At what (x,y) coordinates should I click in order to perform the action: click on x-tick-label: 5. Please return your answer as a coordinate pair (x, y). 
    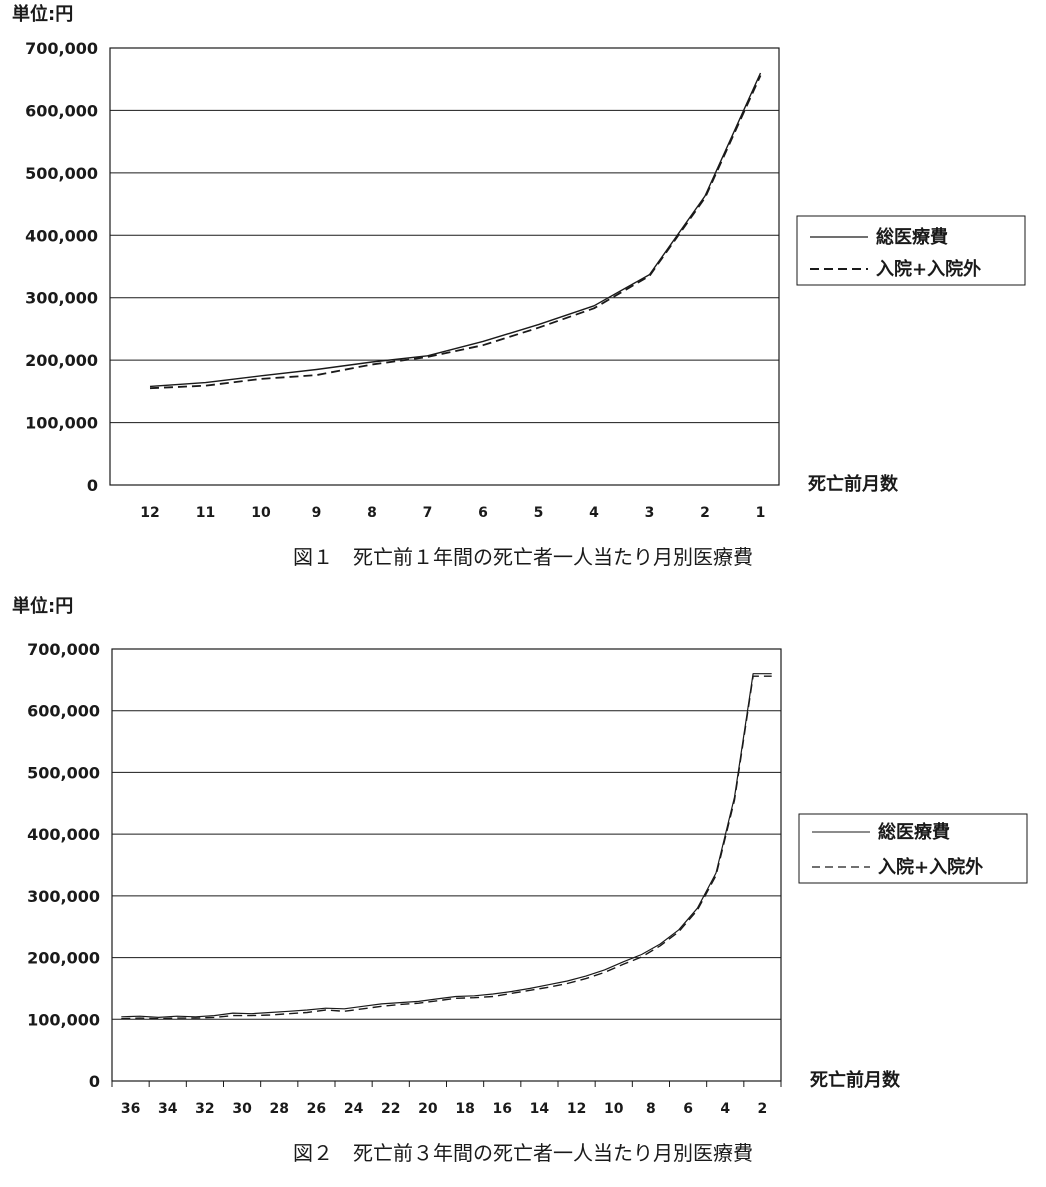
    Looking at the image, I should click on (539, 513).